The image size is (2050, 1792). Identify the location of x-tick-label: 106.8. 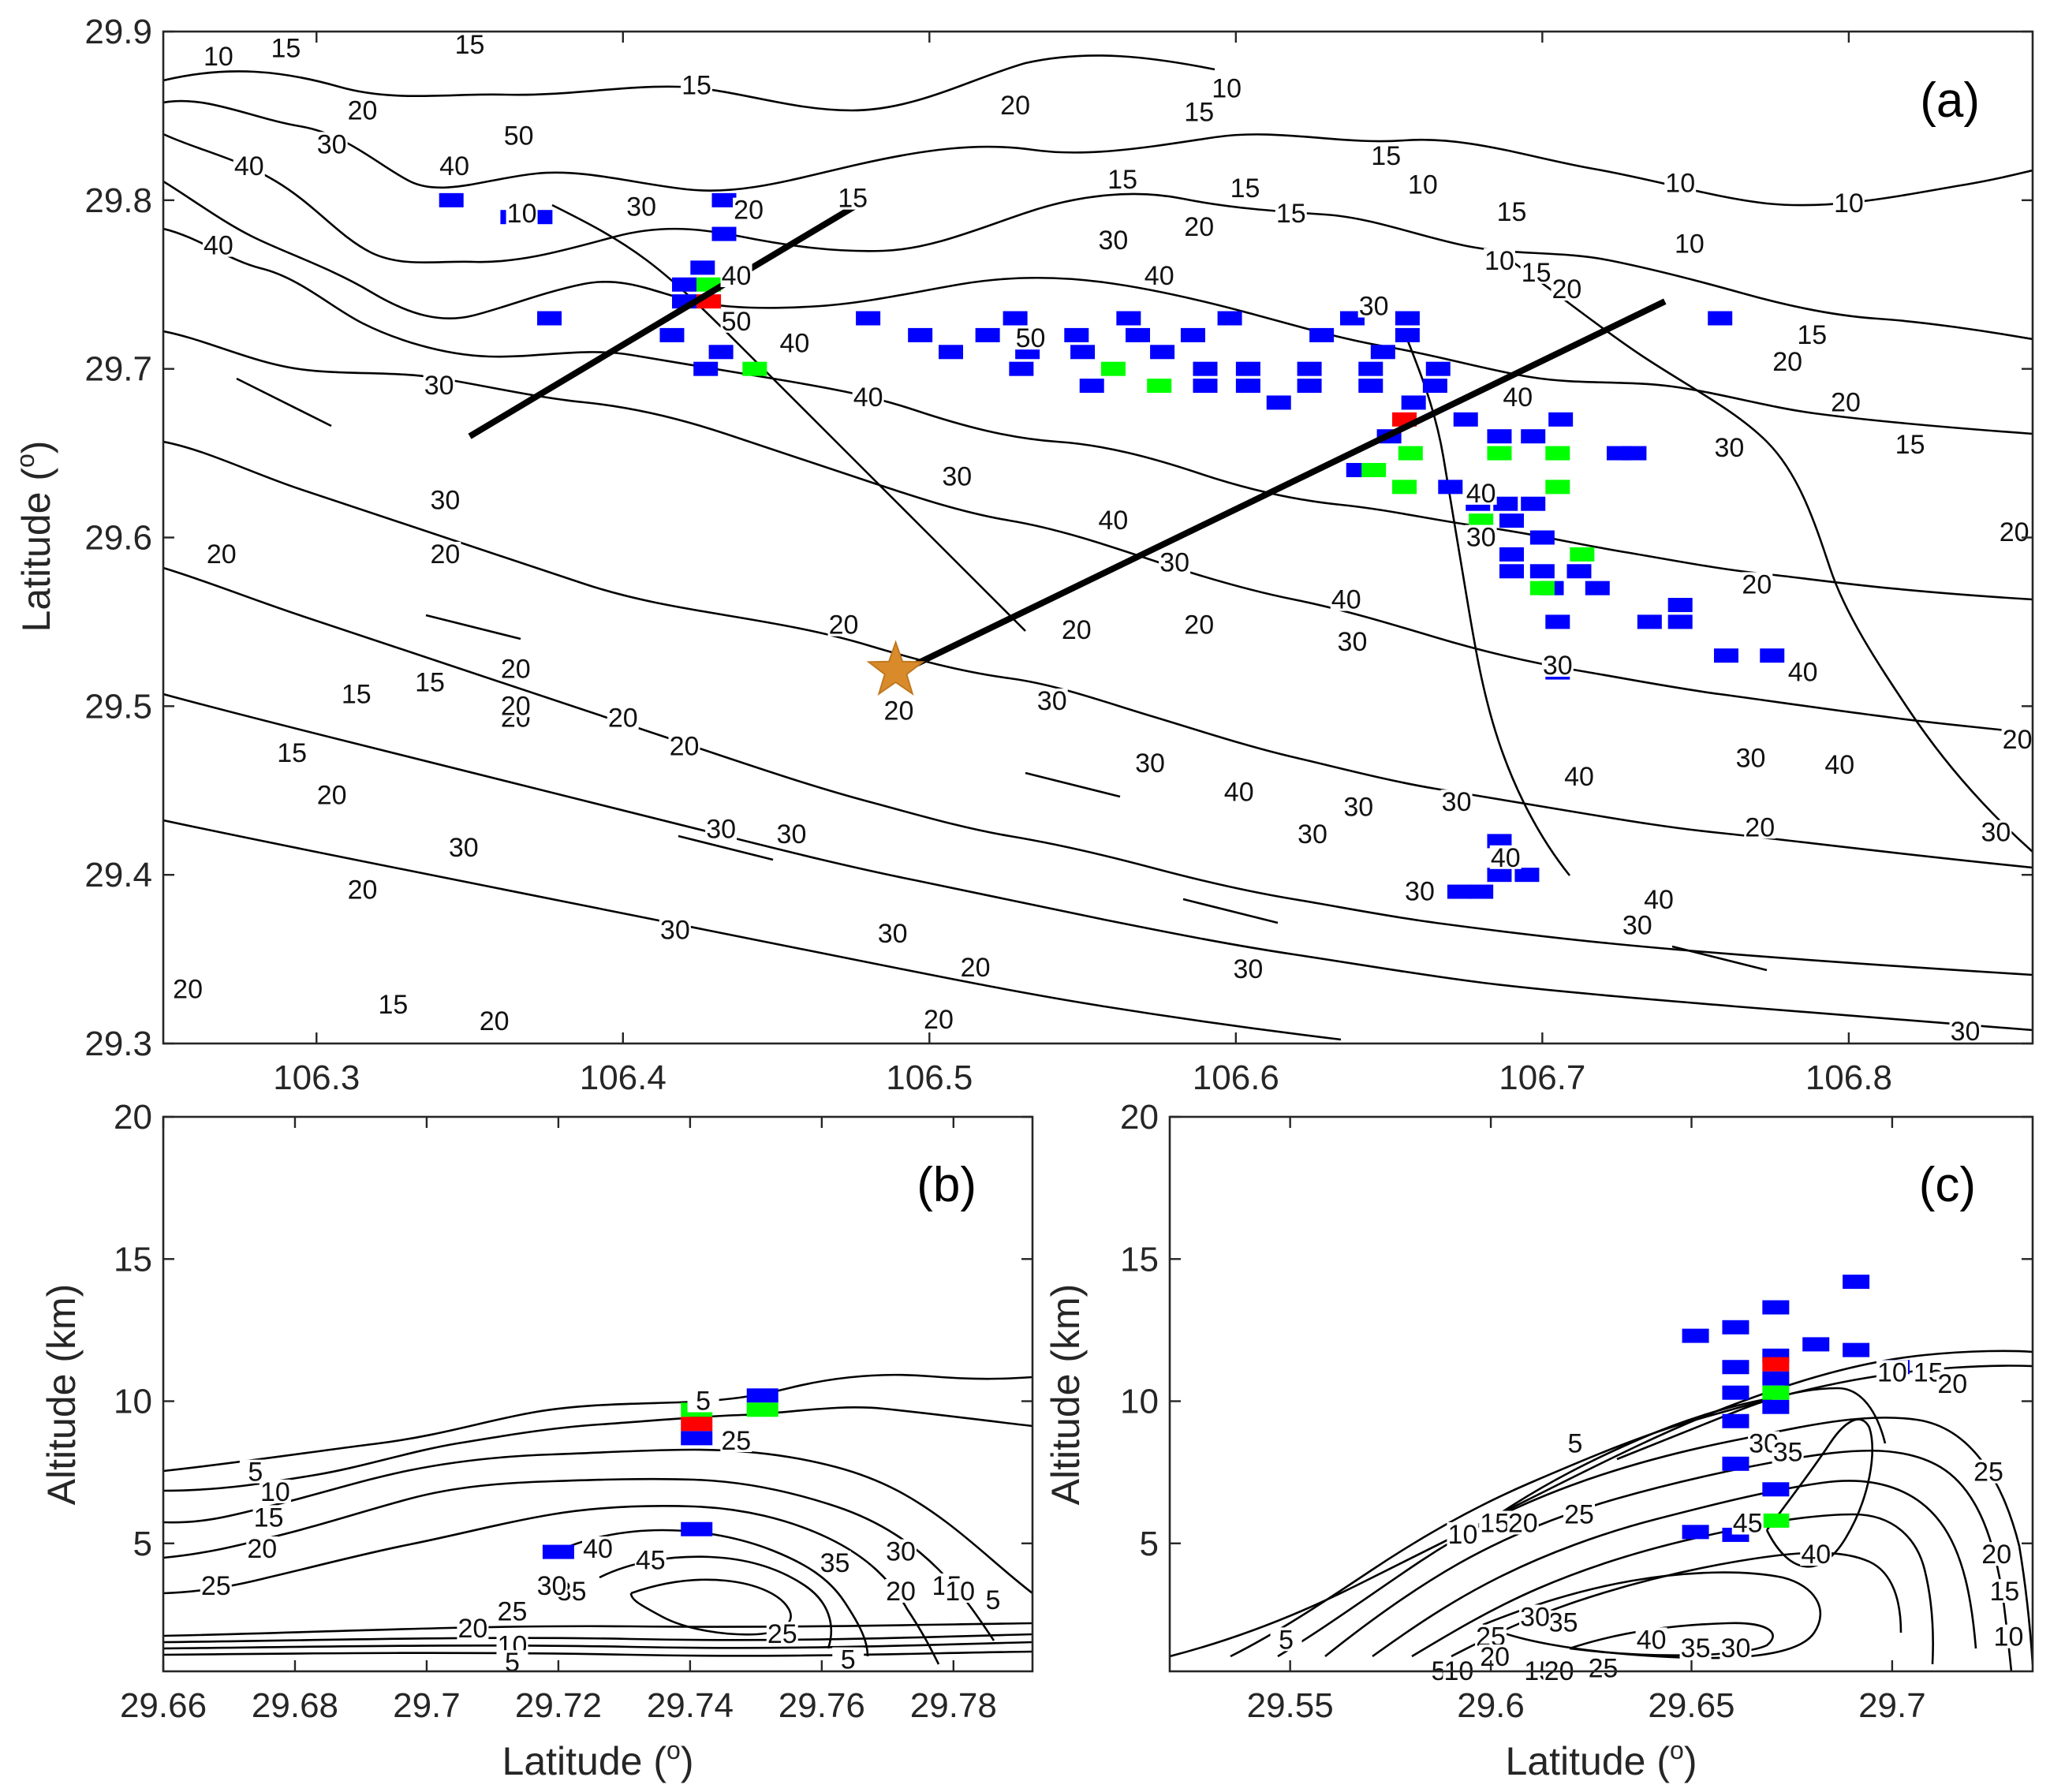
(1849, 1077).